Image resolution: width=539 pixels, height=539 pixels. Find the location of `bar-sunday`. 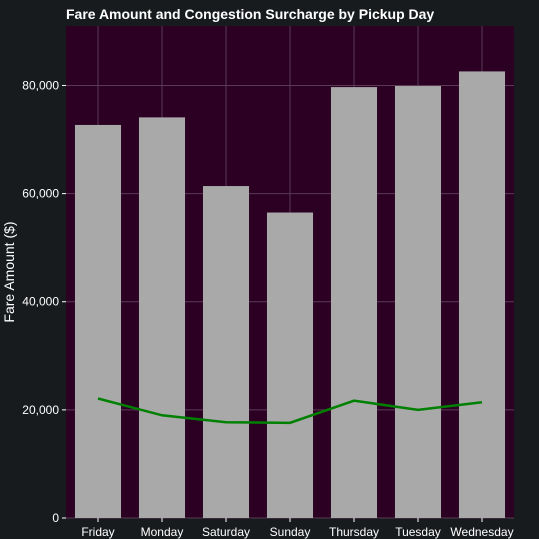

bar-sunday is located at coordinates (290, 365).